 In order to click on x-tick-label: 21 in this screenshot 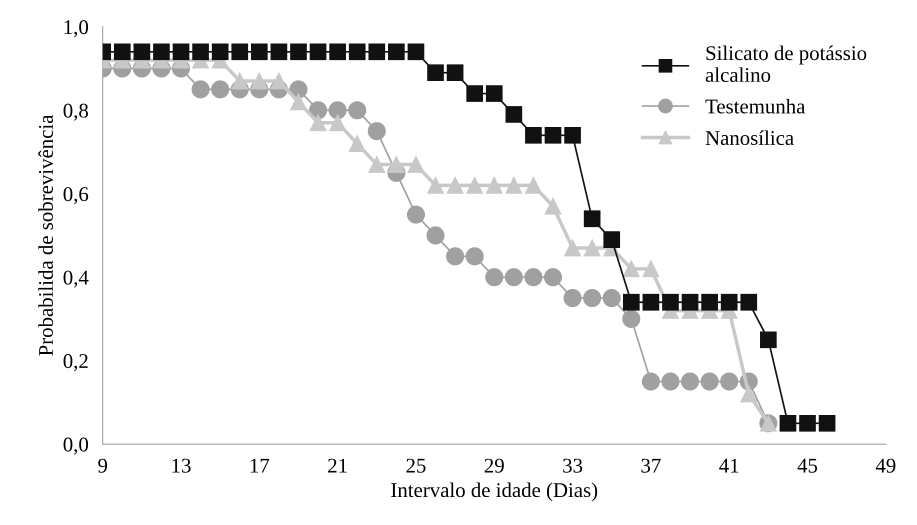, I will do `click(337, 465)`.